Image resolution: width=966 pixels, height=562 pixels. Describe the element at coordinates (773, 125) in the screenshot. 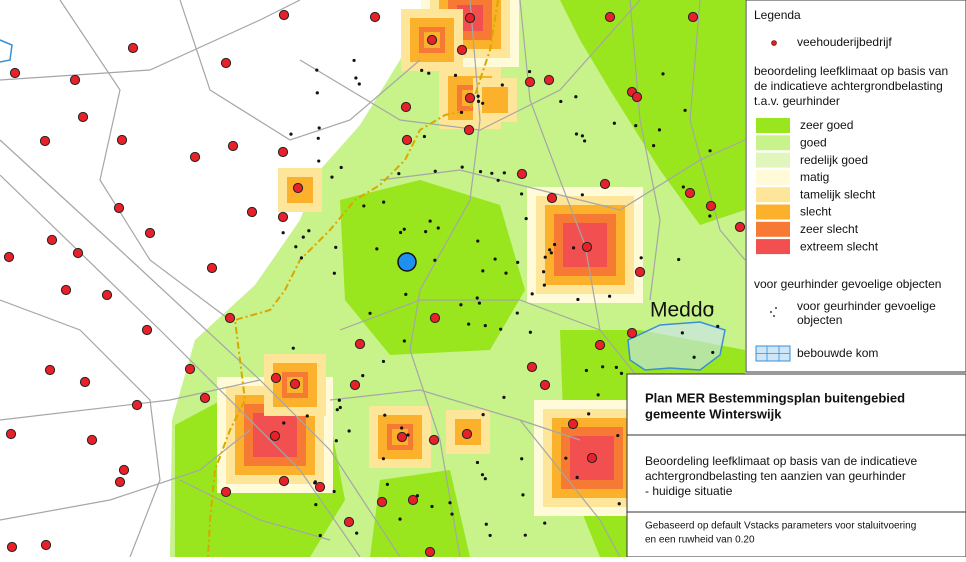

I see `legend-swatch` at that location.